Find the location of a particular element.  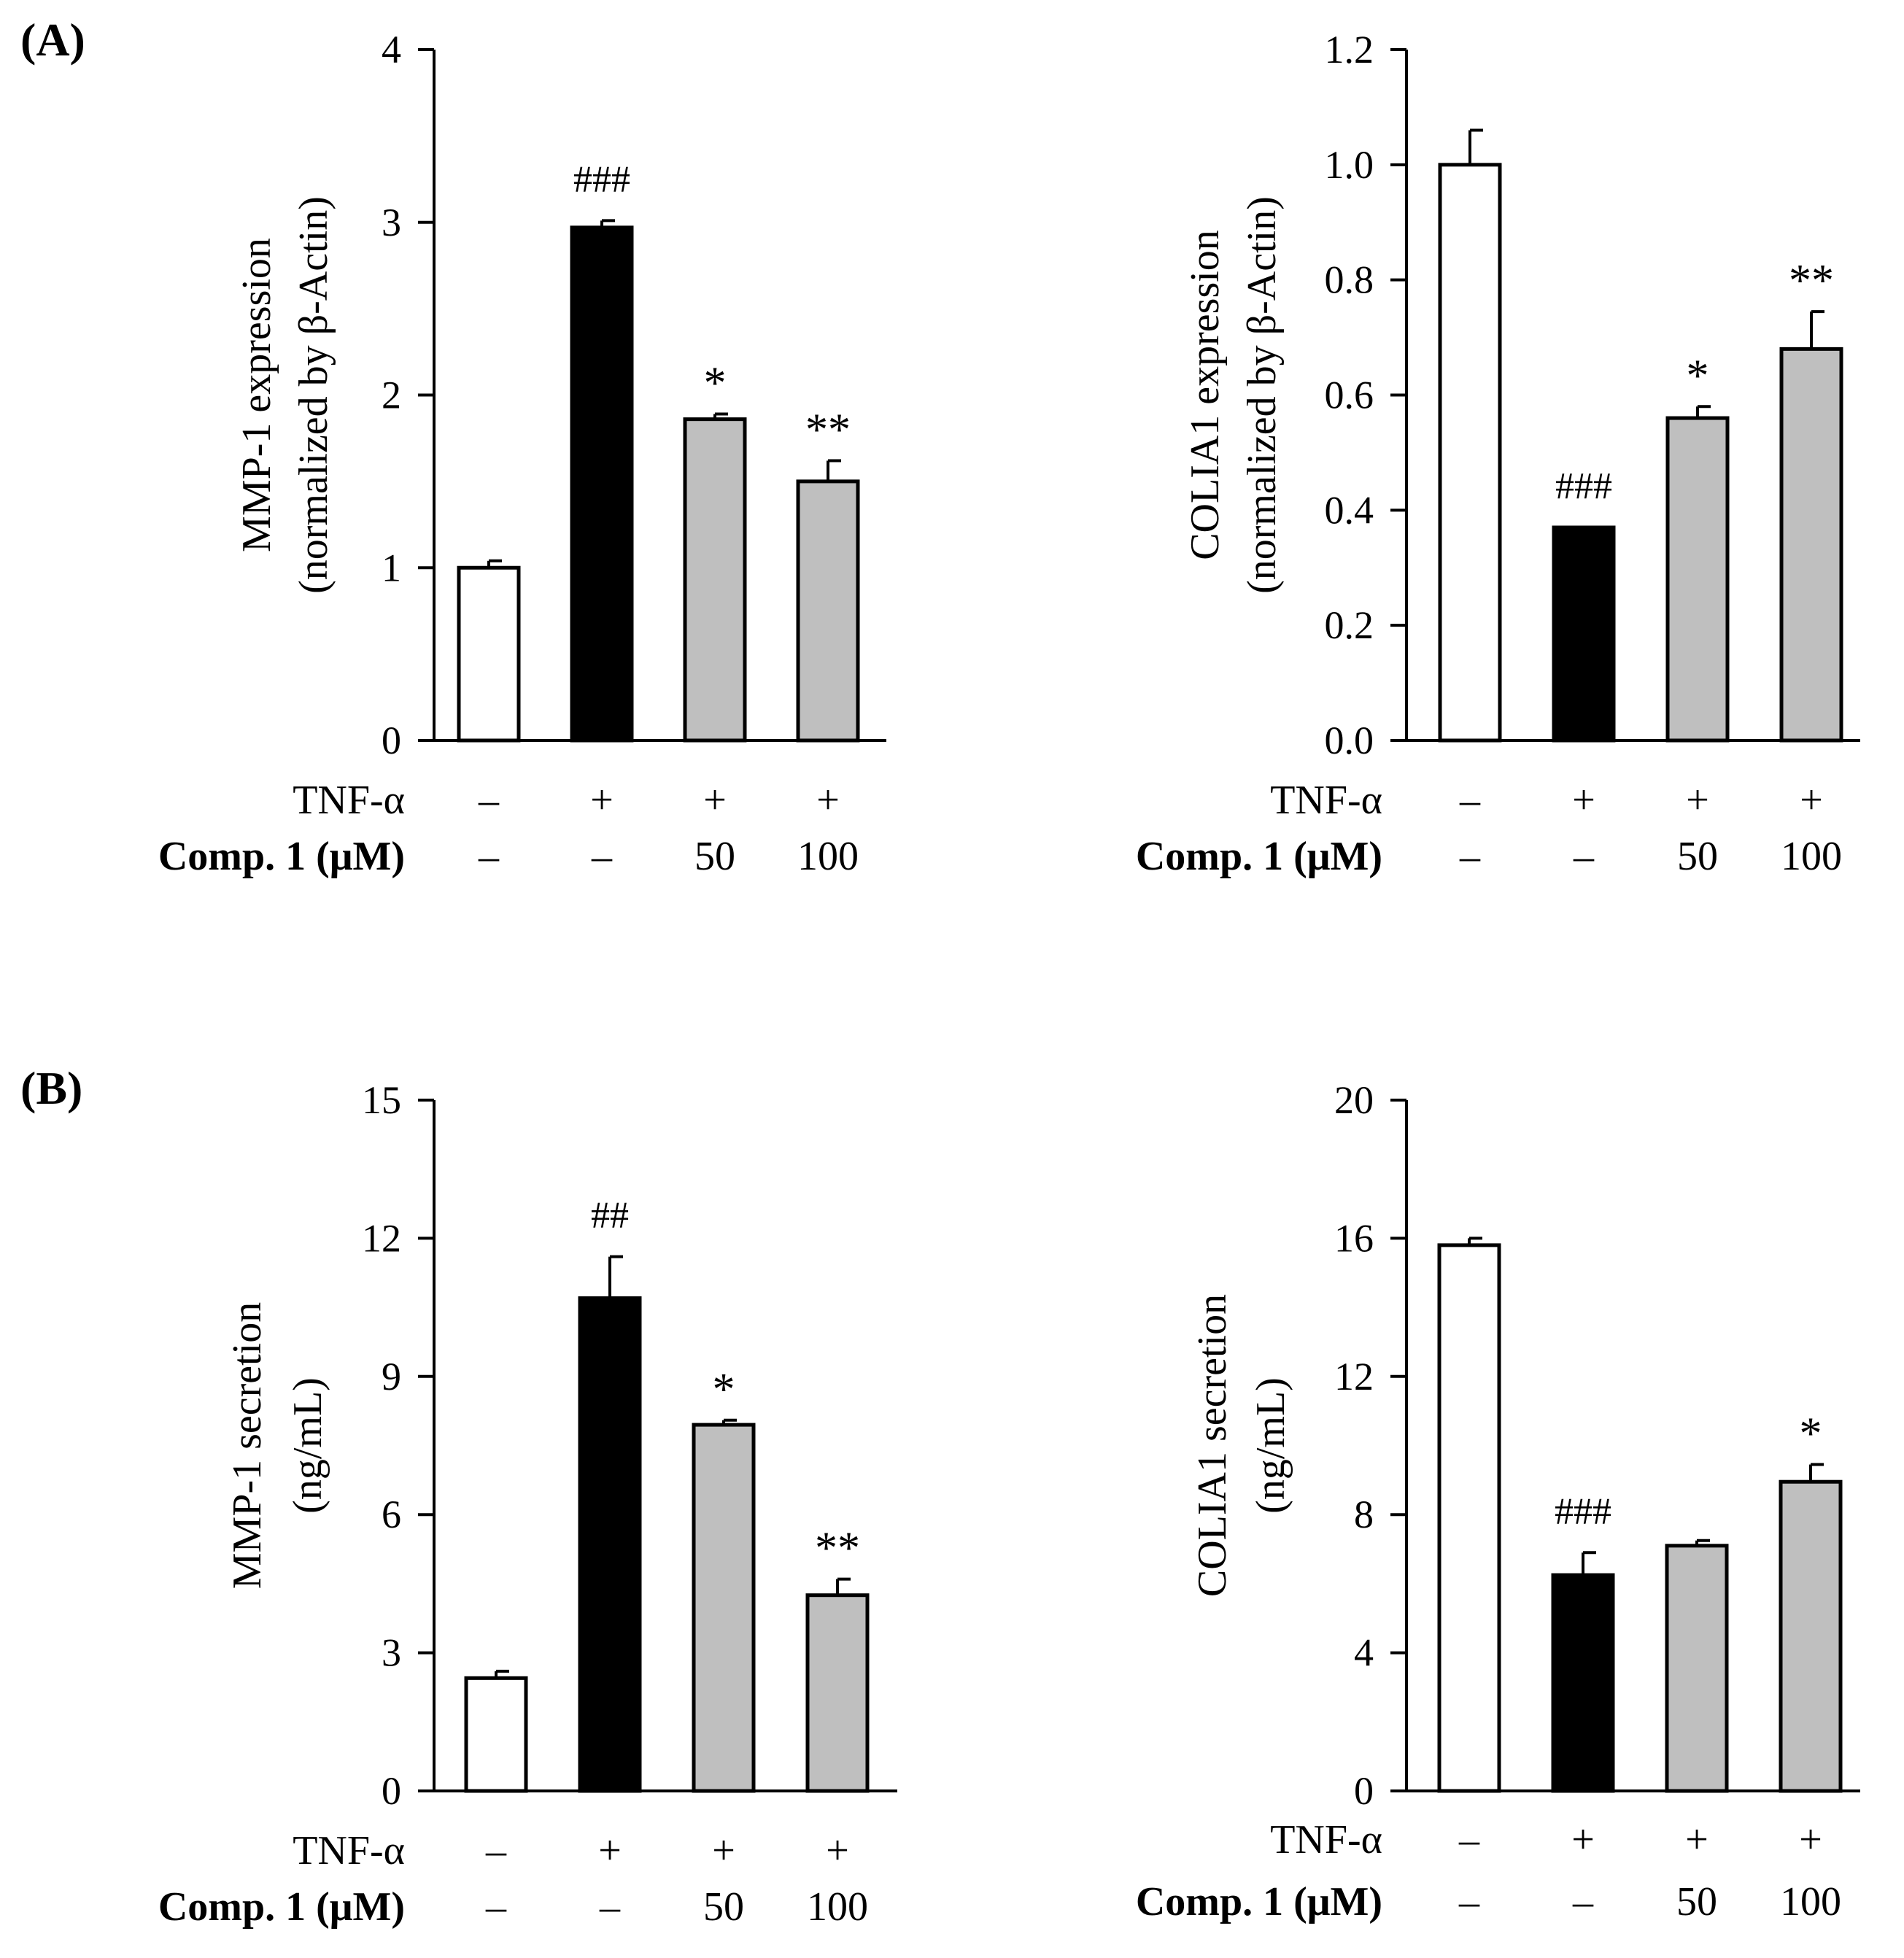

y-tick-label: 2 is located at coordinates (391, 396).